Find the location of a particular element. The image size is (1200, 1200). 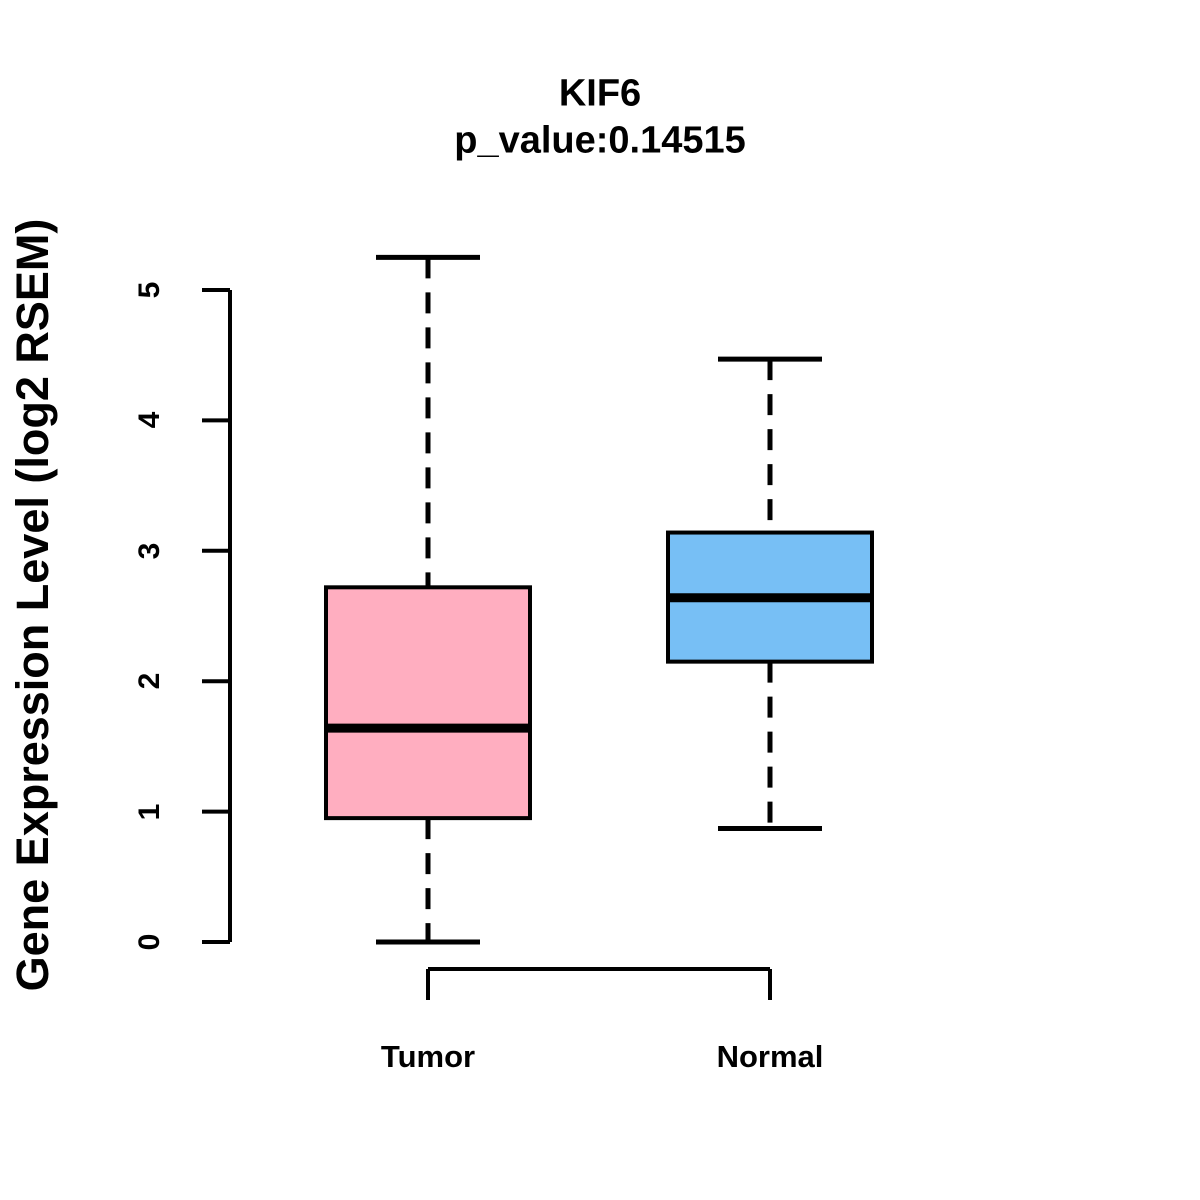

chart-title: KIF6 is located at coordinates (600, 93).